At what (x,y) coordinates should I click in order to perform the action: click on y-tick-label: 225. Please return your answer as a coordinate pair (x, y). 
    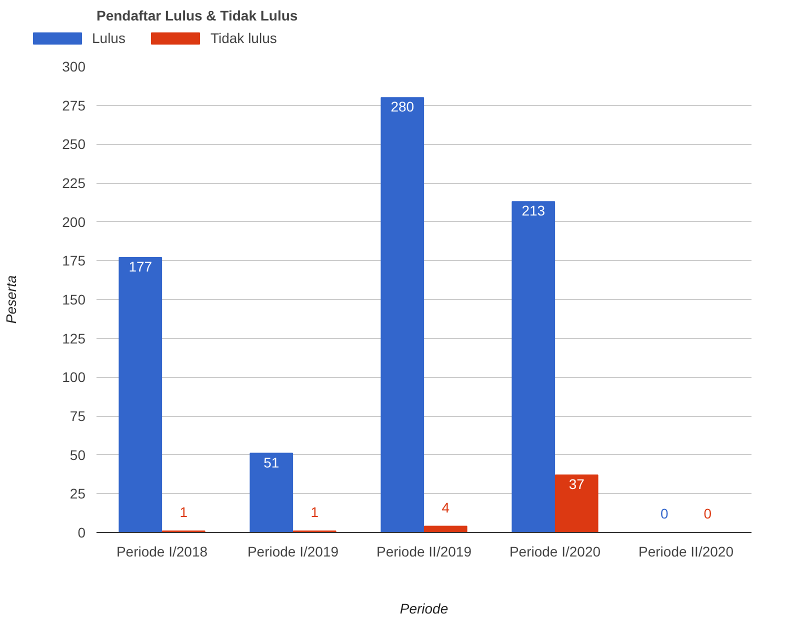
    Looking at the image, I should click on (74, 183).